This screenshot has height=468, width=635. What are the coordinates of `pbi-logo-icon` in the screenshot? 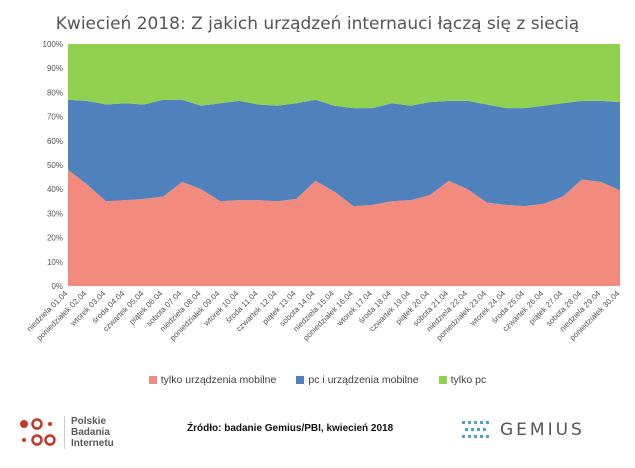 It's located at (38, 431).